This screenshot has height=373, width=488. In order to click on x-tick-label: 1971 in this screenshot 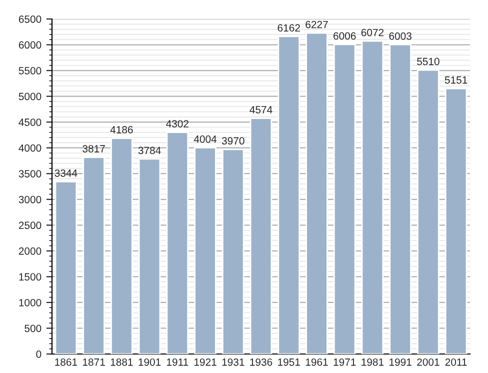, I will do `click(345, 362)`.